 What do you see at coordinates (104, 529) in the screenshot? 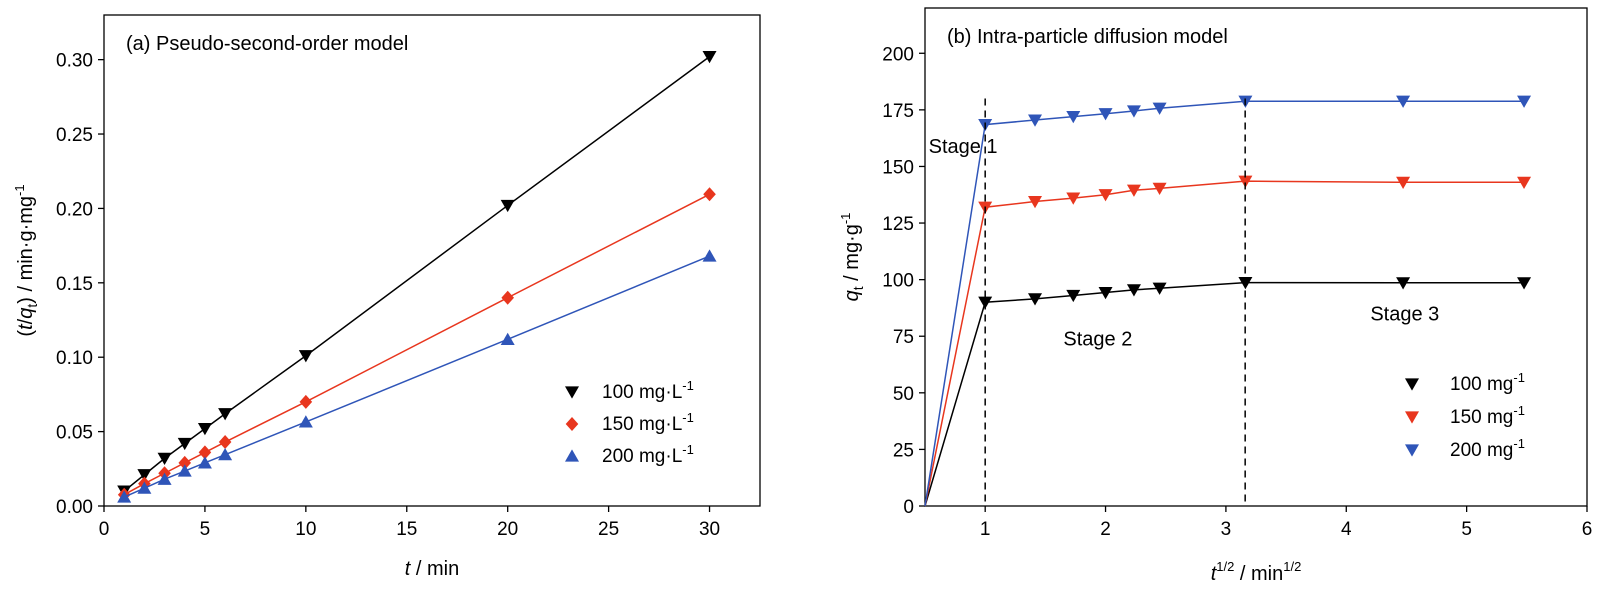
I see `x-tick-label: 0` at bounding box center [104, 529].